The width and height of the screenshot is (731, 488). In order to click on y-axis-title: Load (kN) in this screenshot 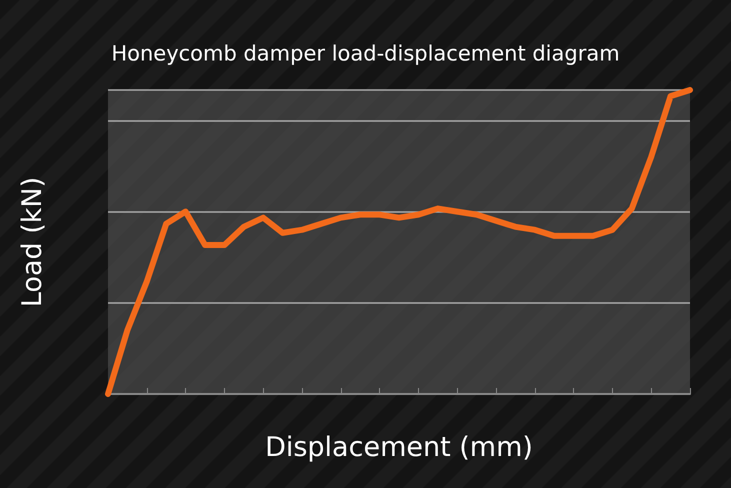, I will do `click(32, 242)`.